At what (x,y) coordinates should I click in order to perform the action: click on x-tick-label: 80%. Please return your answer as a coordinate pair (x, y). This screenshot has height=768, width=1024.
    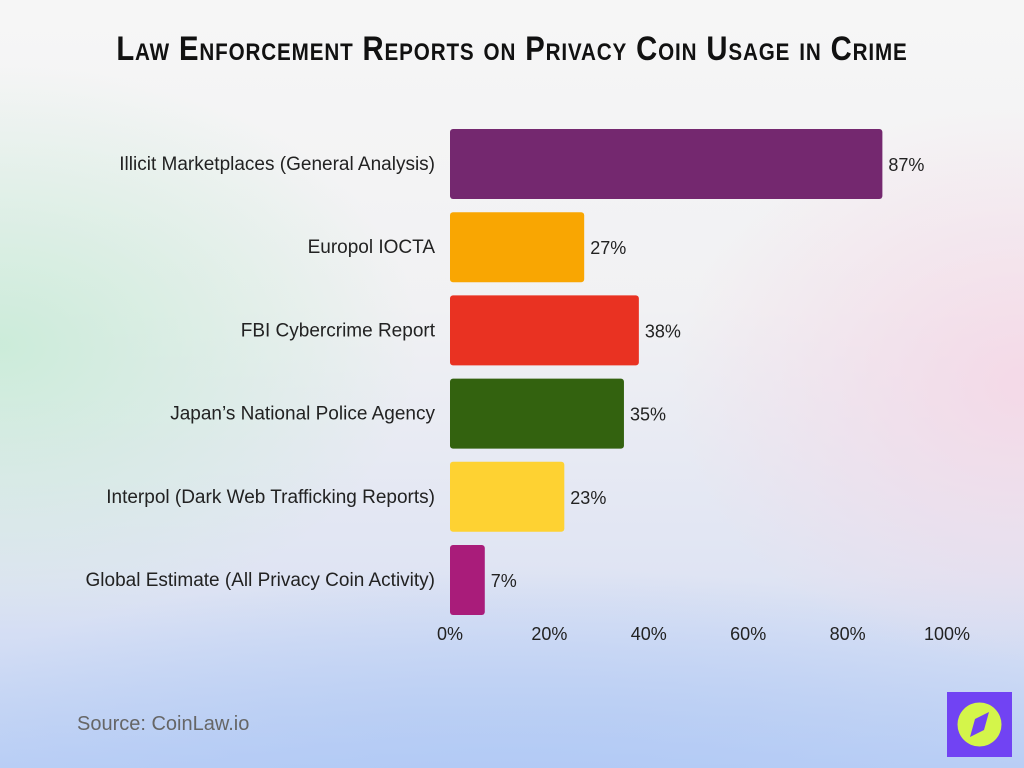
    Looking at the image, I should click on (848, 634).